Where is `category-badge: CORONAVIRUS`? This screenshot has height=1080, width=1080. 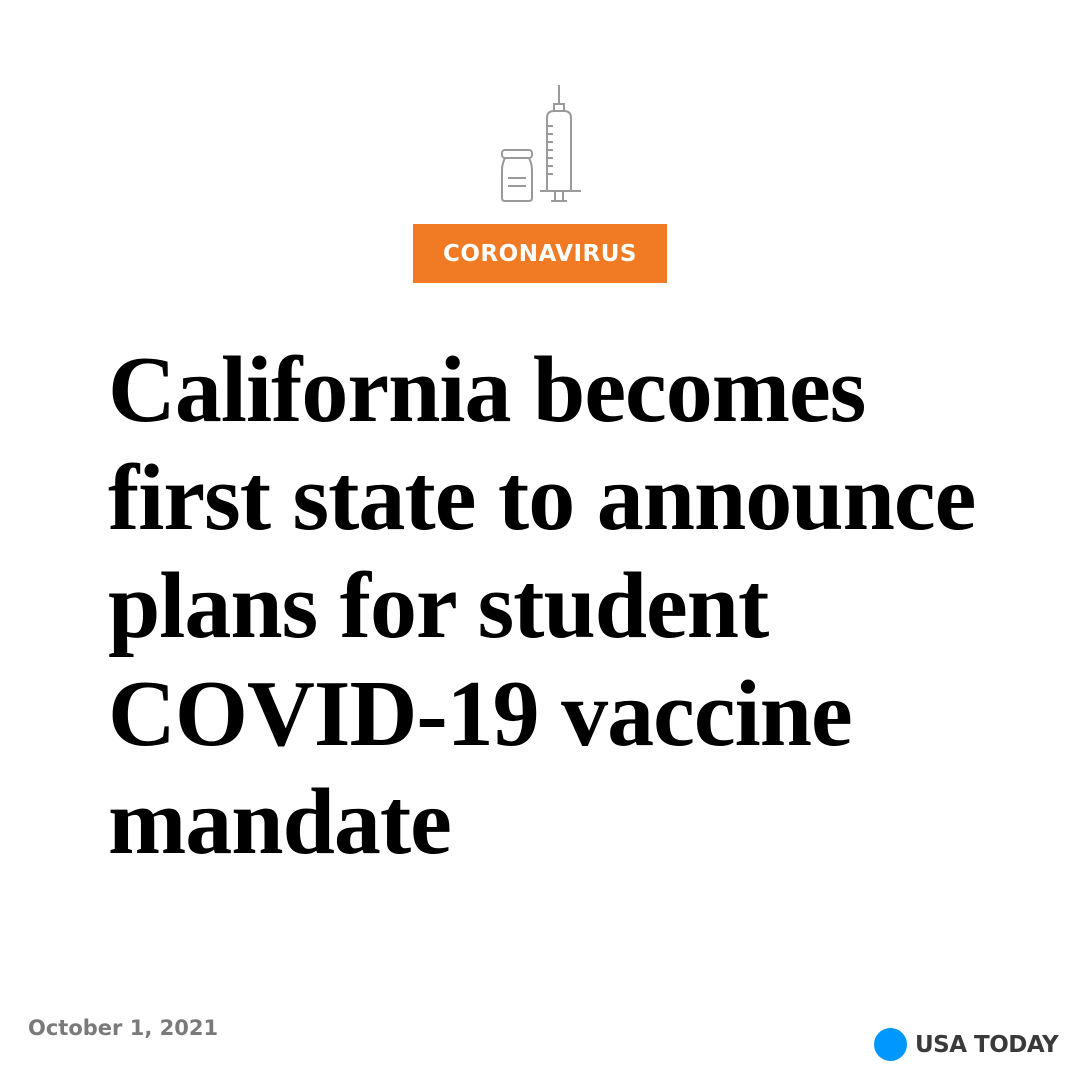
category-badge: CORONAVIRUS is located at coordinates (540, 253).